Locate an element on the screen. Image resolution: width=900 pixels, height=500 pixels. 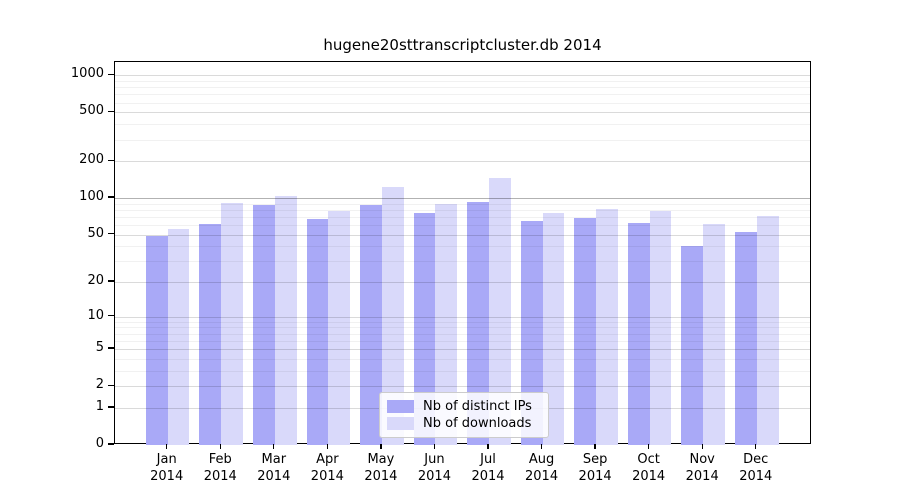
x-tick-label-may: May 2014 is located at coordinates (381, 468).